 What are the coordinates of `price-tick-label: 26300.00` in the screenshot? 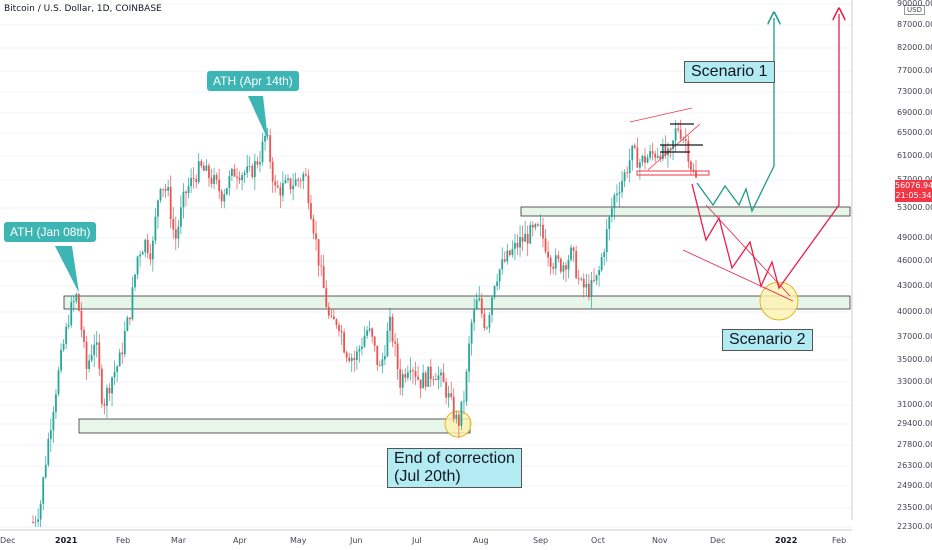 It's located at (914, 465).